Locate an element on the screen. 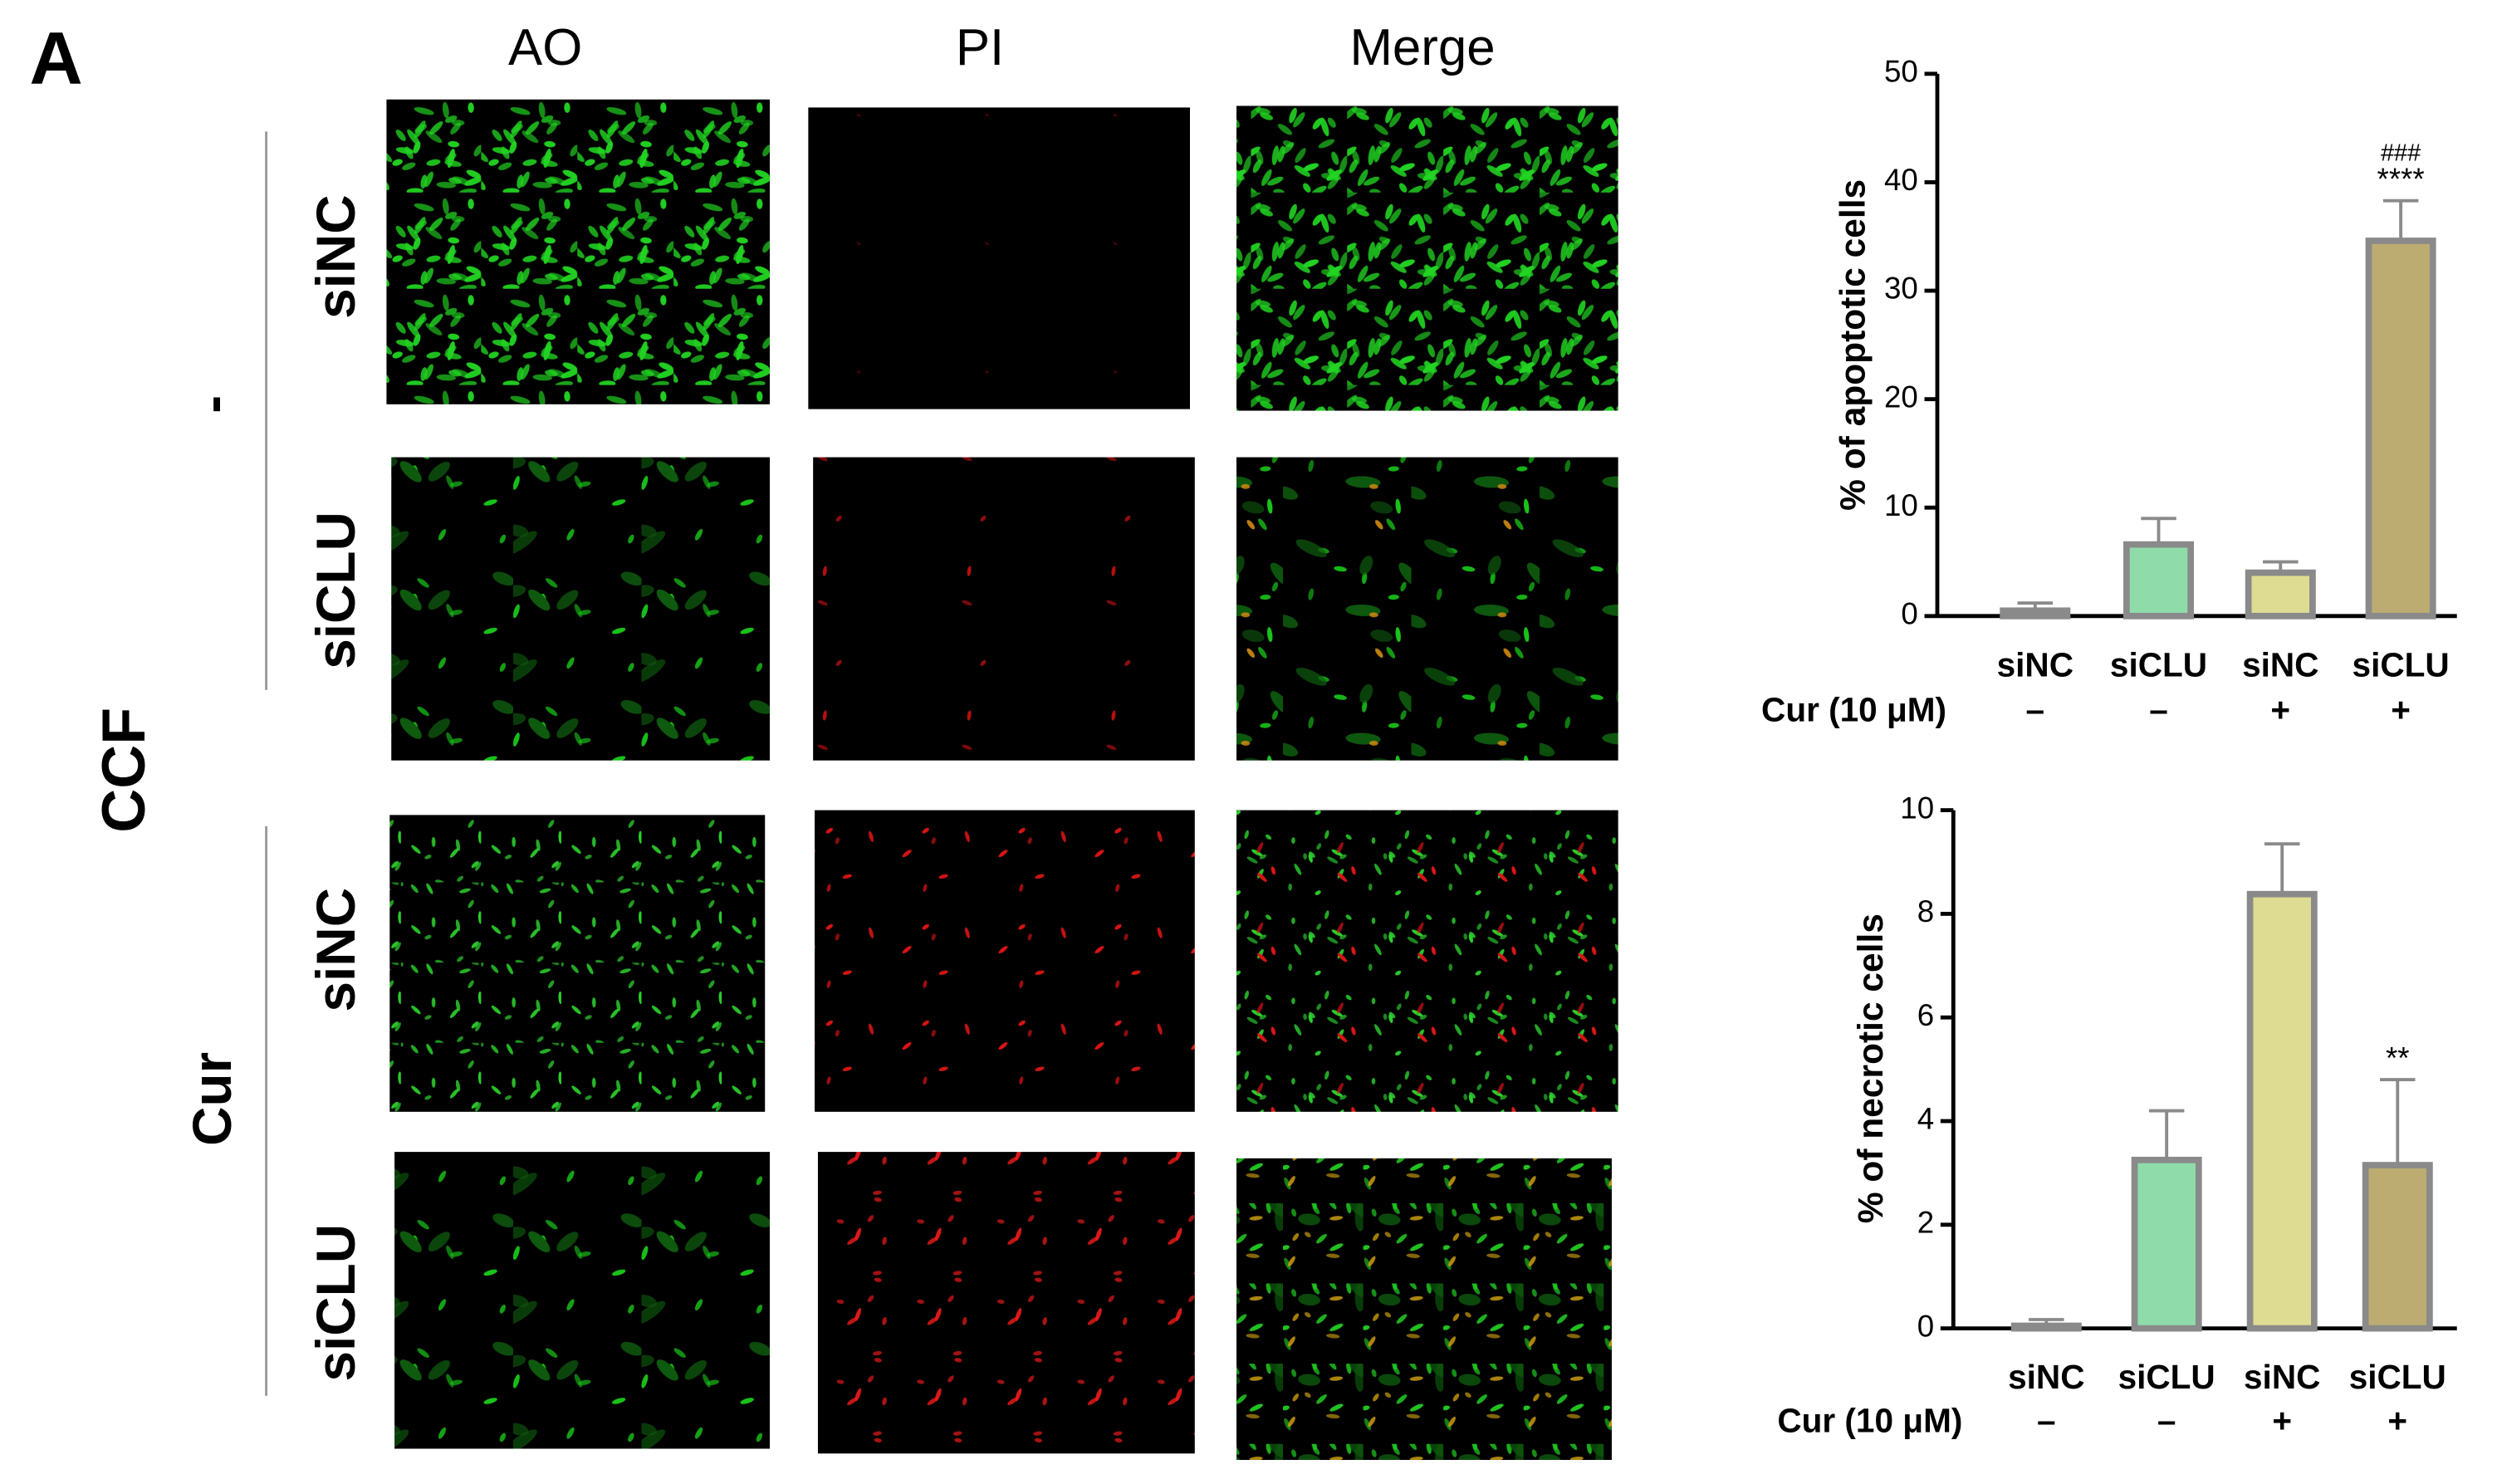 The image size is (2497, 1484). group-label: Cur is located at coordinates (212, 1099).